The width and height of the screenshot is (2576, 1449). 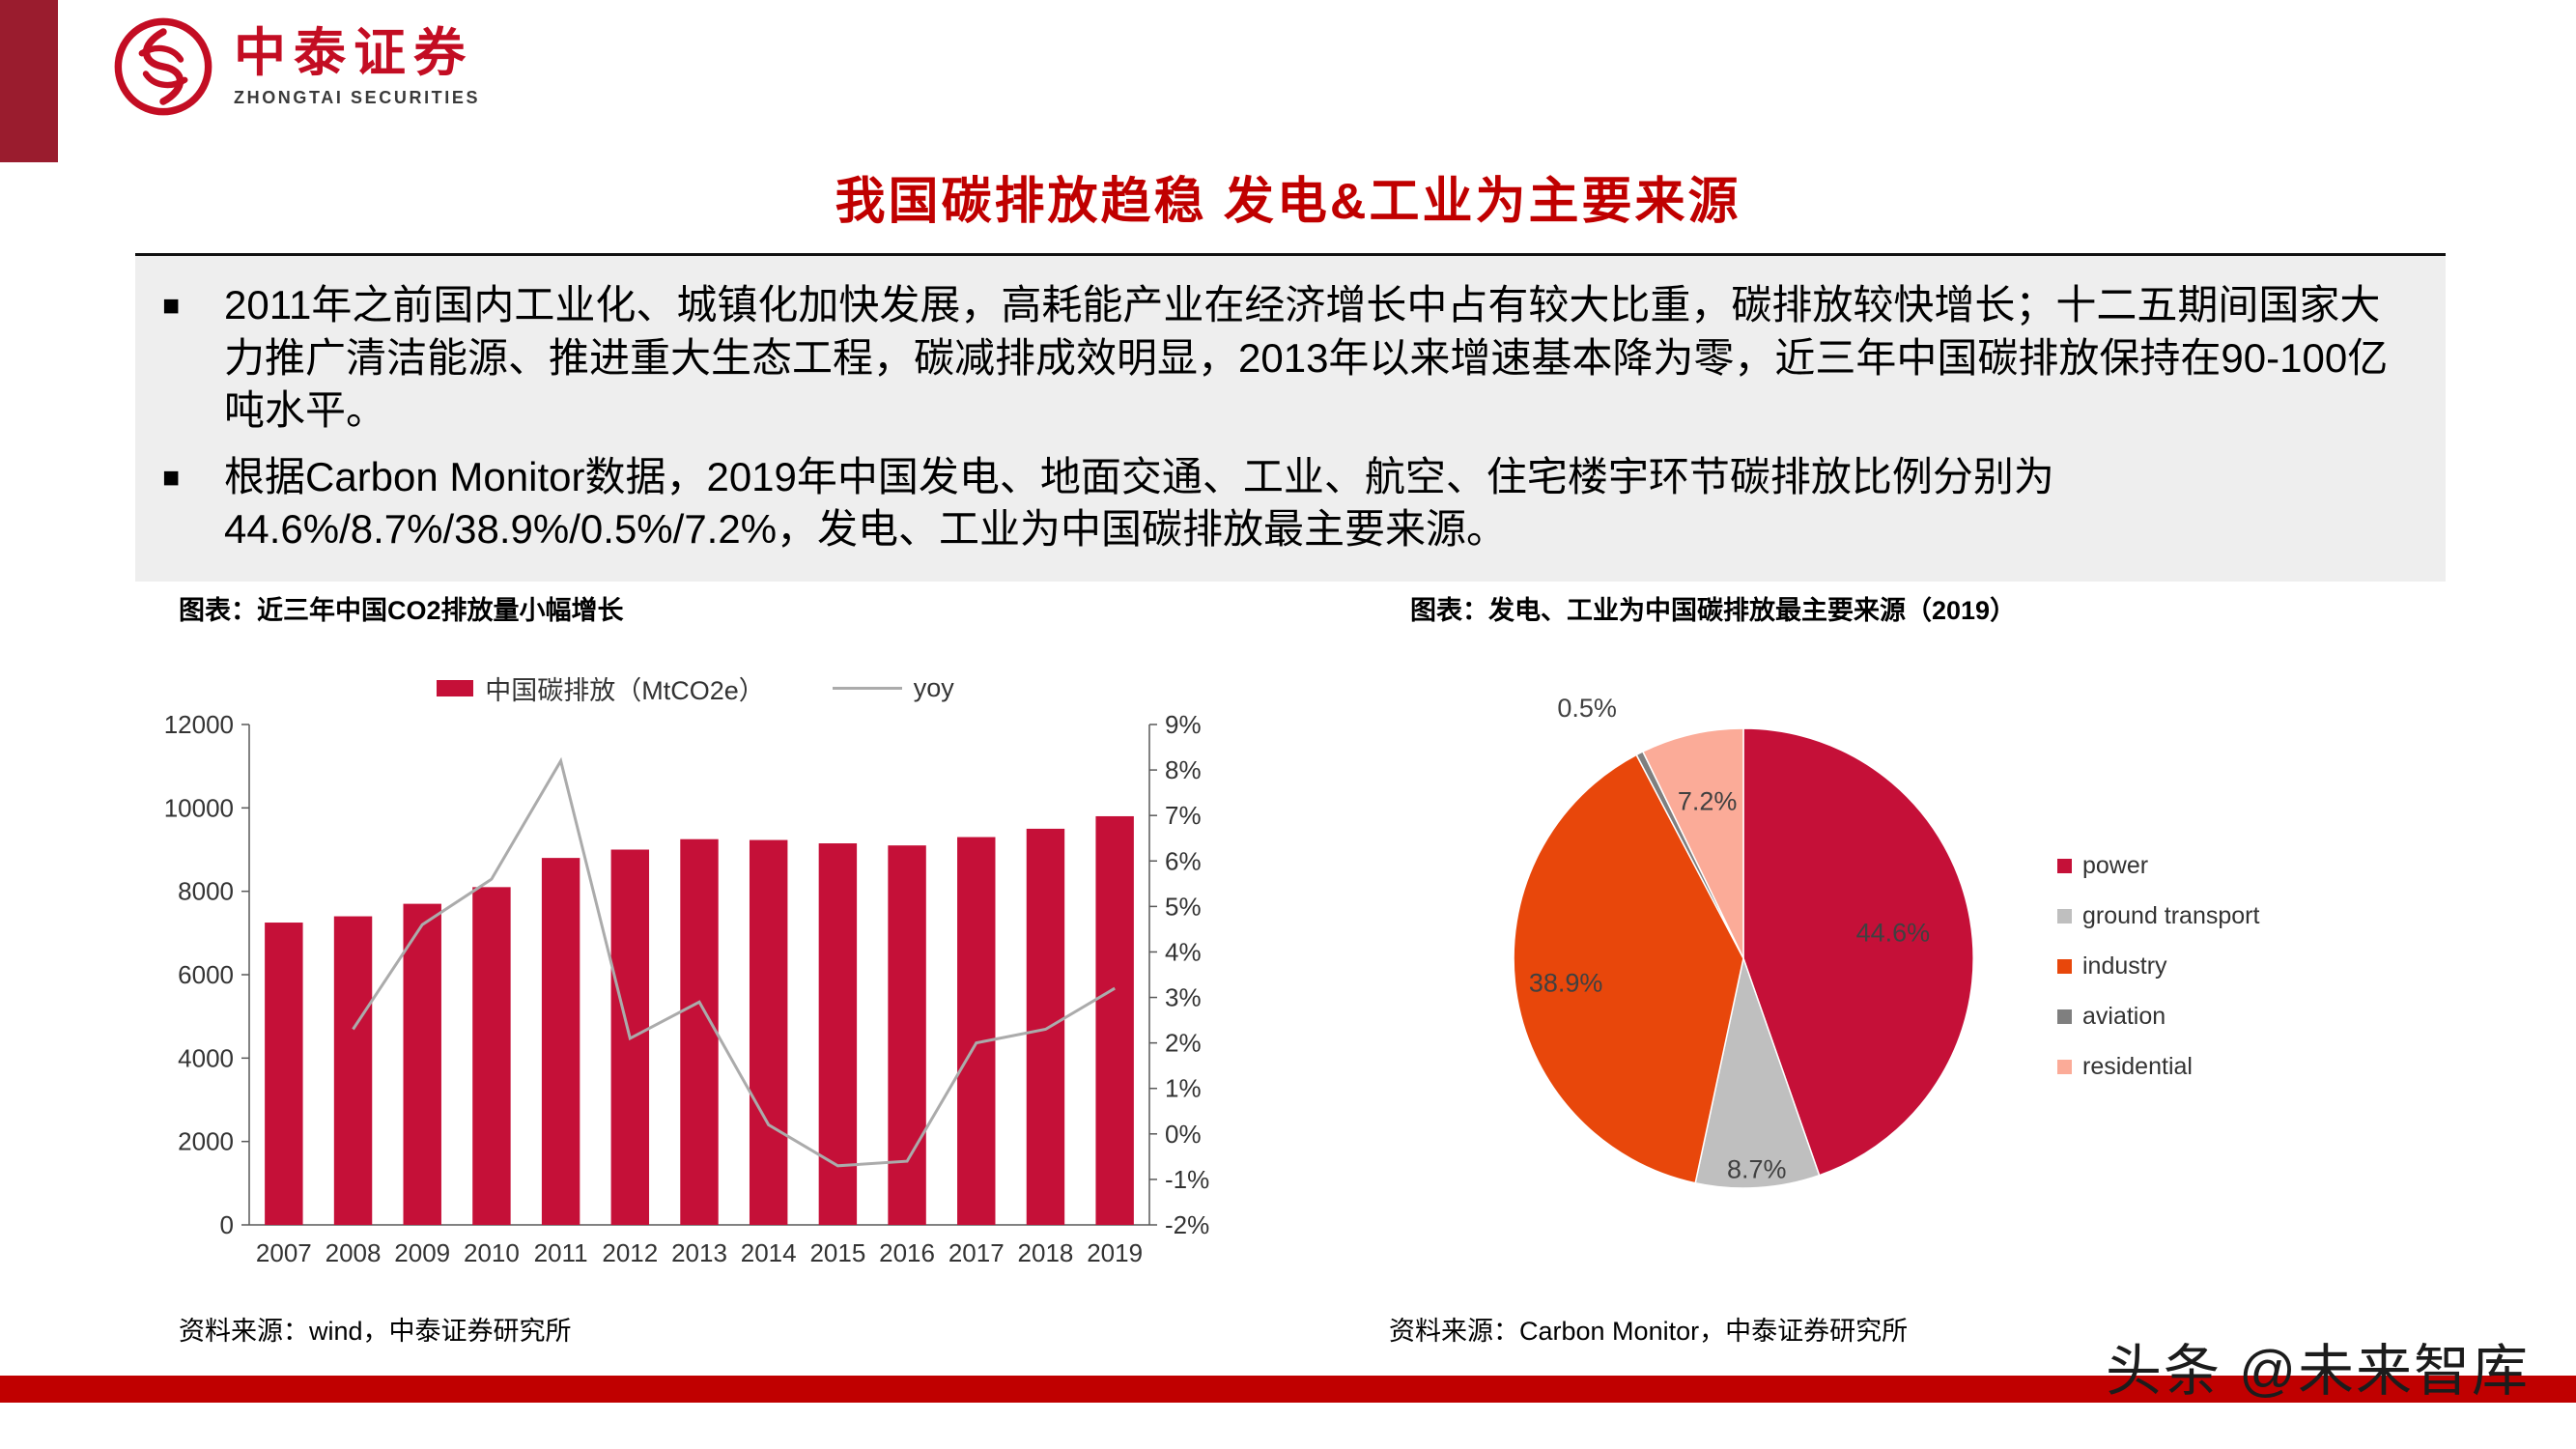 What do you see at coordinates (455, 687) in the screenshot?
I see `bar-series-swatch-icon` at bounding box center [455, 687].